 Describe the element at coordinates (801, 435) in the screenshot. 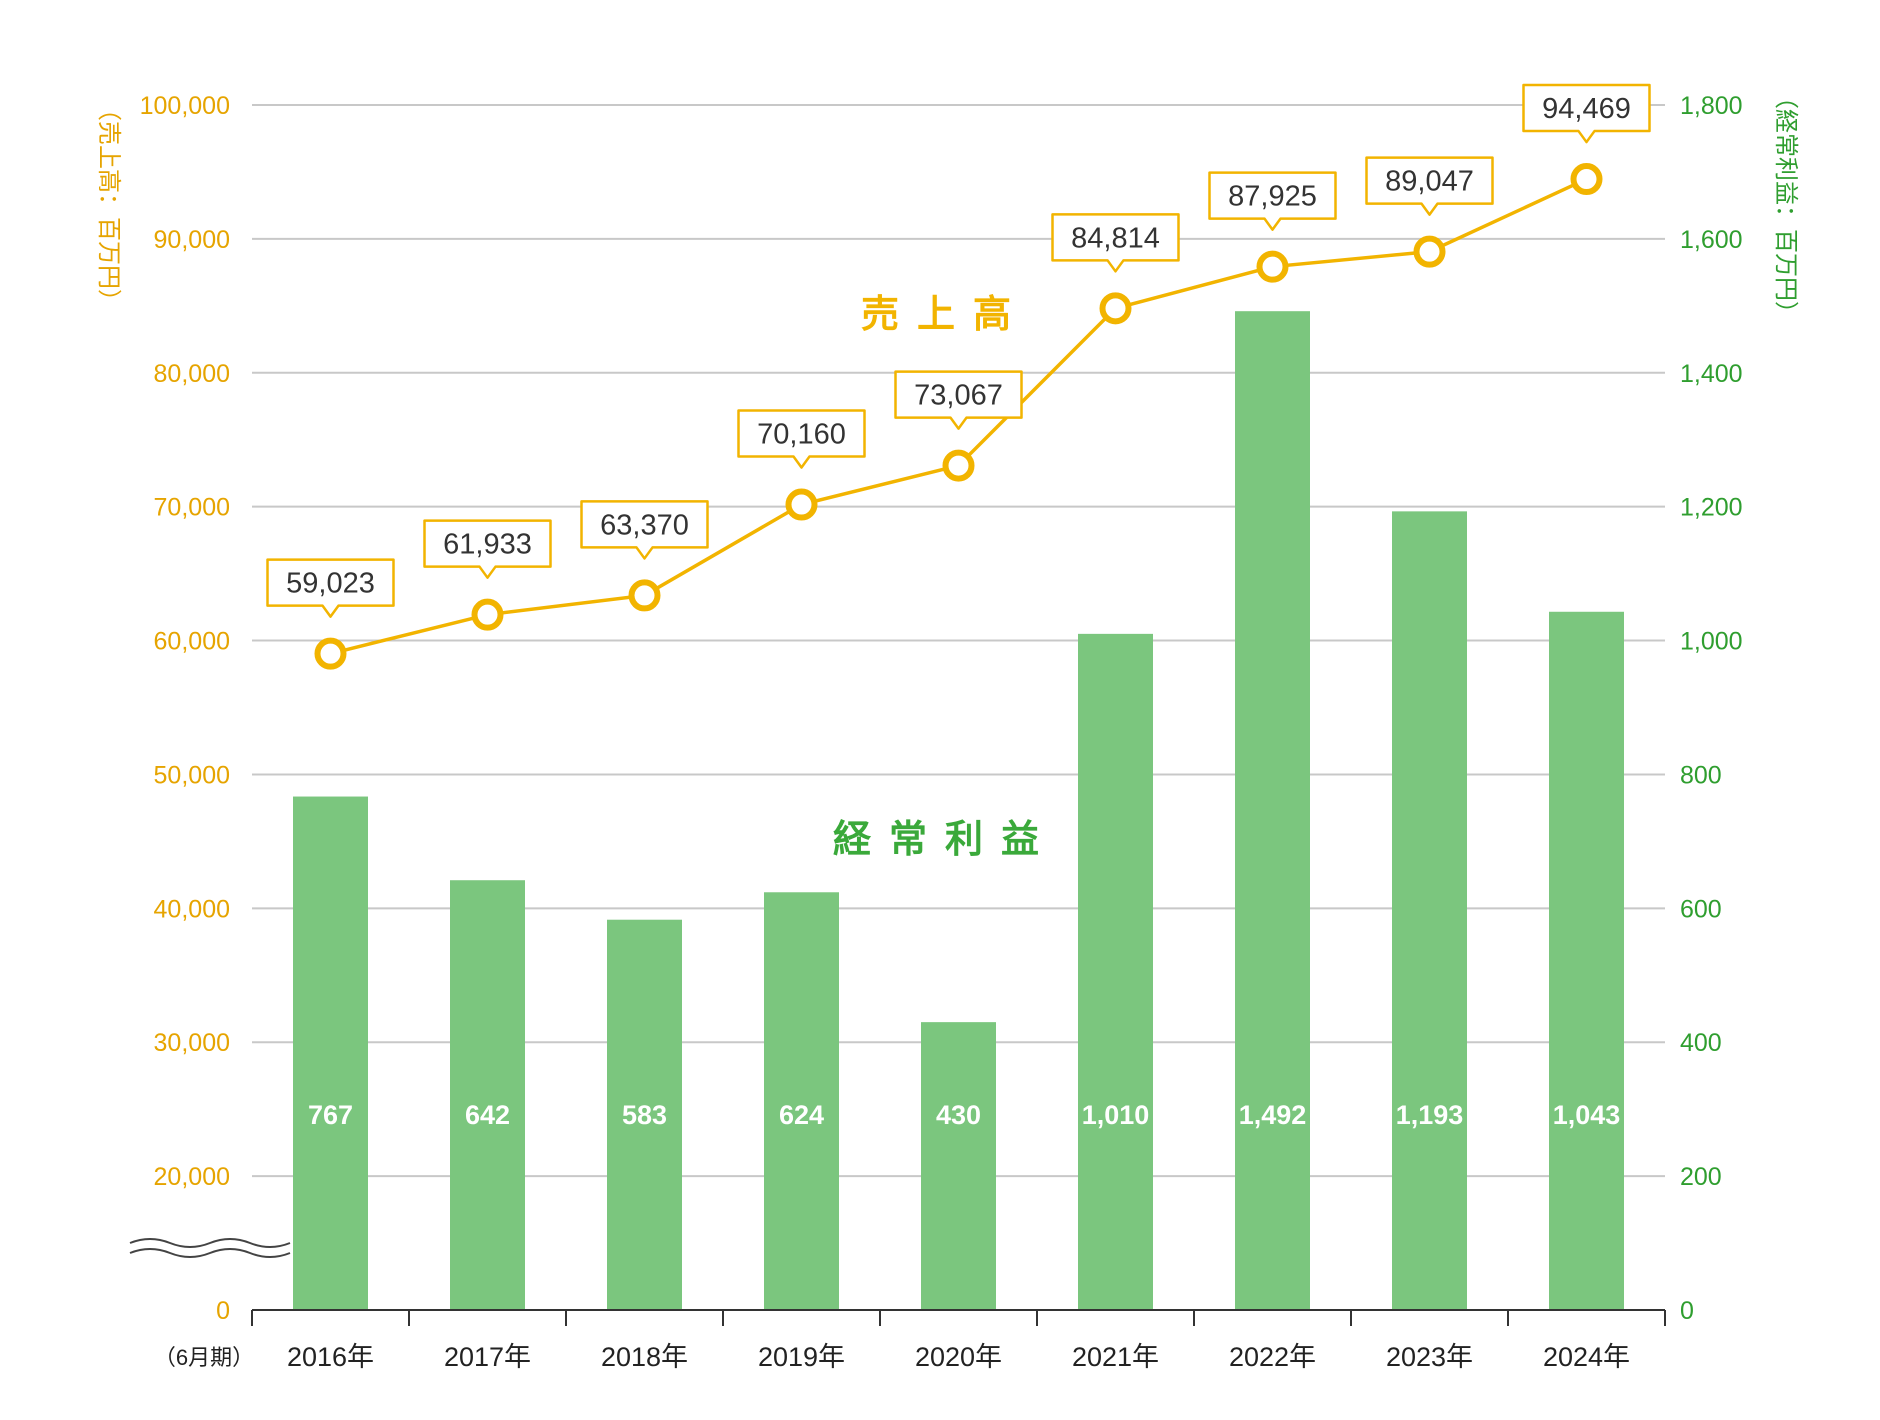

I see `sales-callout-label: 70,160` at that location.